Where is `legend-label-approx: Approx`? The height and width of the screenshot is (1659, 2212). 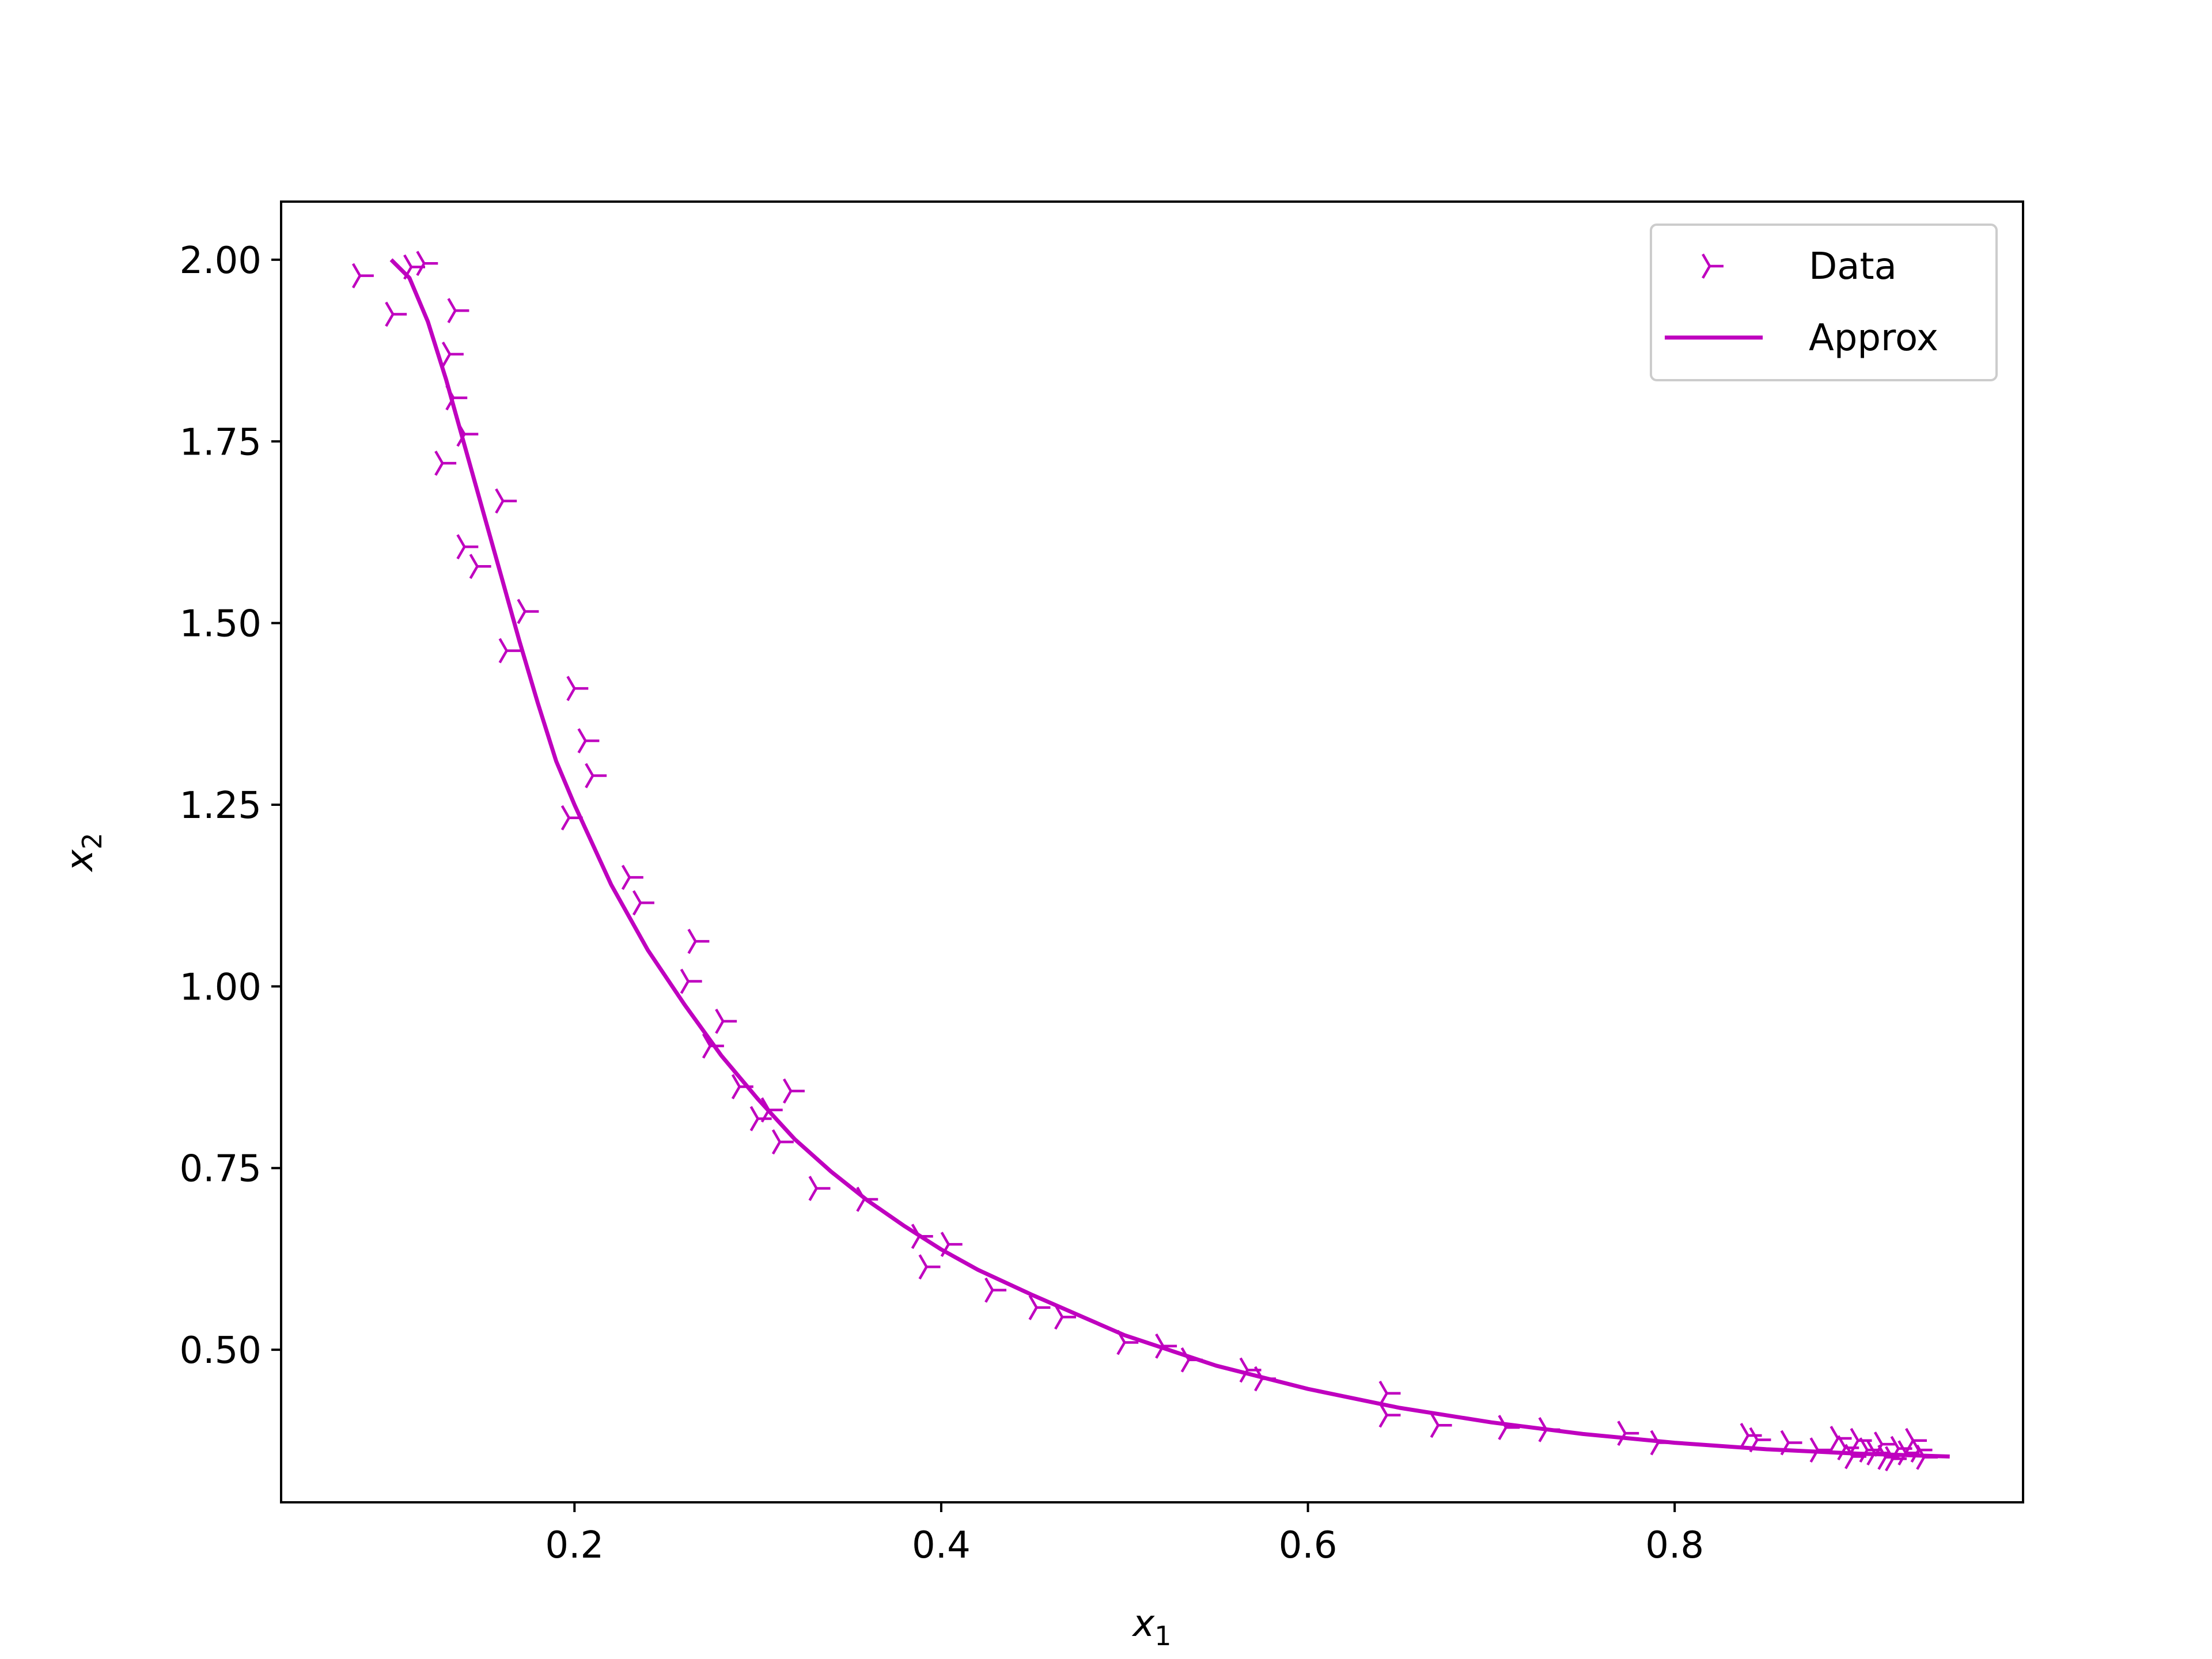 legend-label-approx: Approx is located at coordinates (1873, 338).